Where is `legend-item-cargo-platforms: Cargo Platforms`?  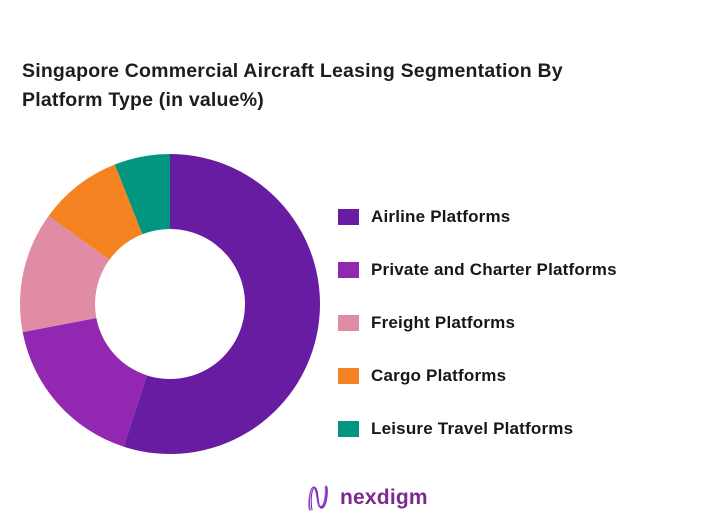 legend-item-cargo-platforms: Cargo Platforms is located at coordinates (477, 375).